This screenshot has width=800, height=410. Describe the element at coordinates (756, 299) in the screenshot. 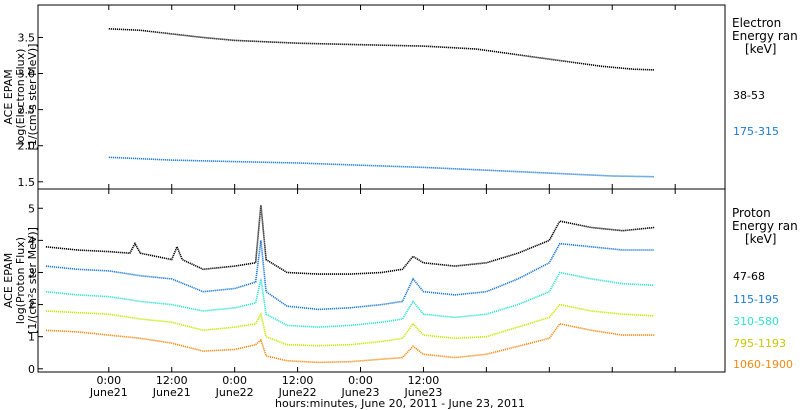

I see `proton-legend-entry-115-195: 115-195` at that location.